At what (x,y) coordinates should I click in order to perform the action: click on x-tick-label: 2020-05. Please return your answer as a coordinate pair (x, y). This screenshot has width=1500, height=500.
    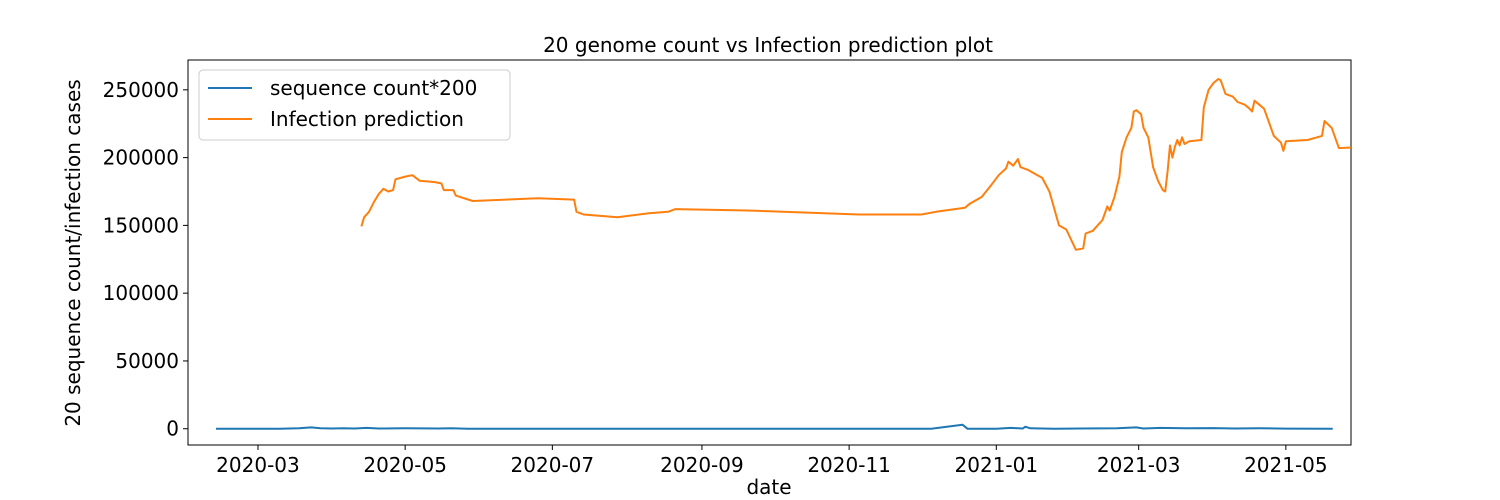
    Looking at the image, I should click on (405, 465).